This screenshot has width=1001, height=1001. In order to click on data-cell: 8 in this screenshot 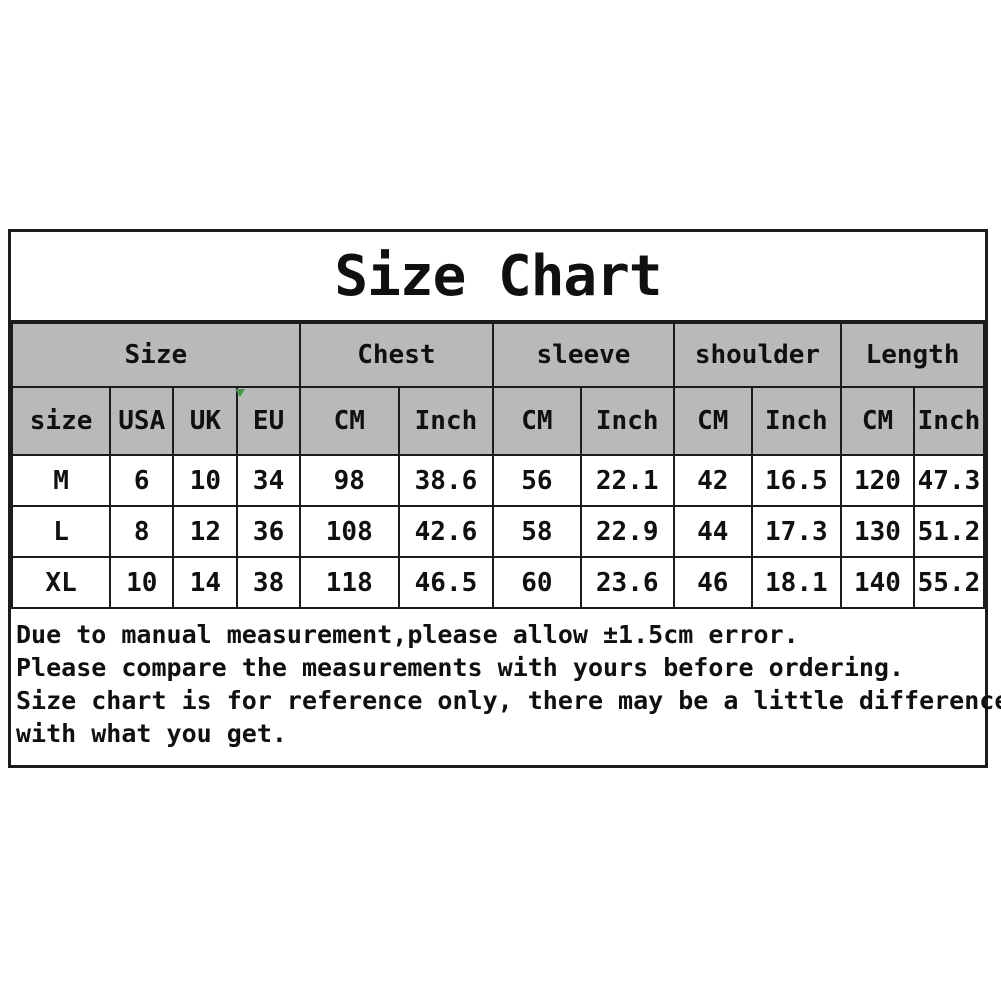, I will do `click(142, 531)`.